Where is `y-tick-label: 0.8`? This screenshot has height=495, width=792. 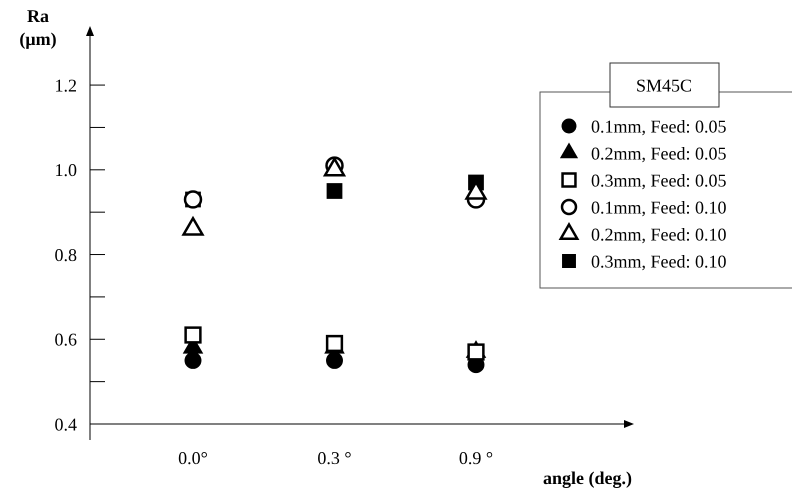 y-tick-label: 0.8 is located at coordinates (65, 254).